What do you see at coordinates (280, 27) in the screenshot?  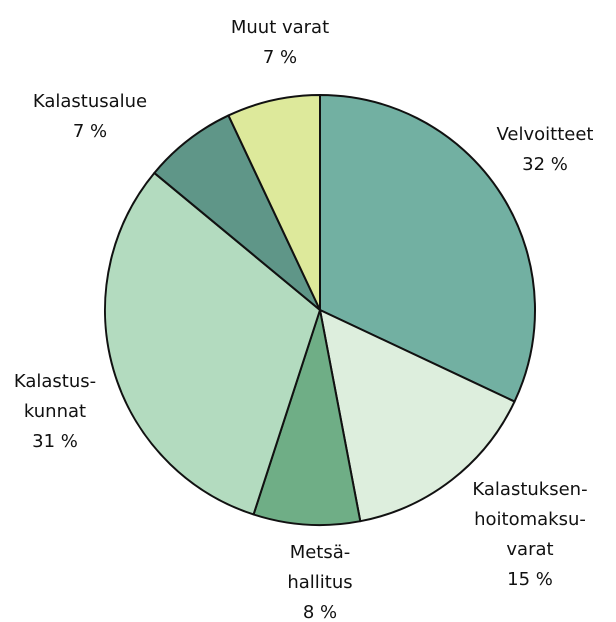 I see `slice-label: Muut varat` at bounding box center [280, 27].